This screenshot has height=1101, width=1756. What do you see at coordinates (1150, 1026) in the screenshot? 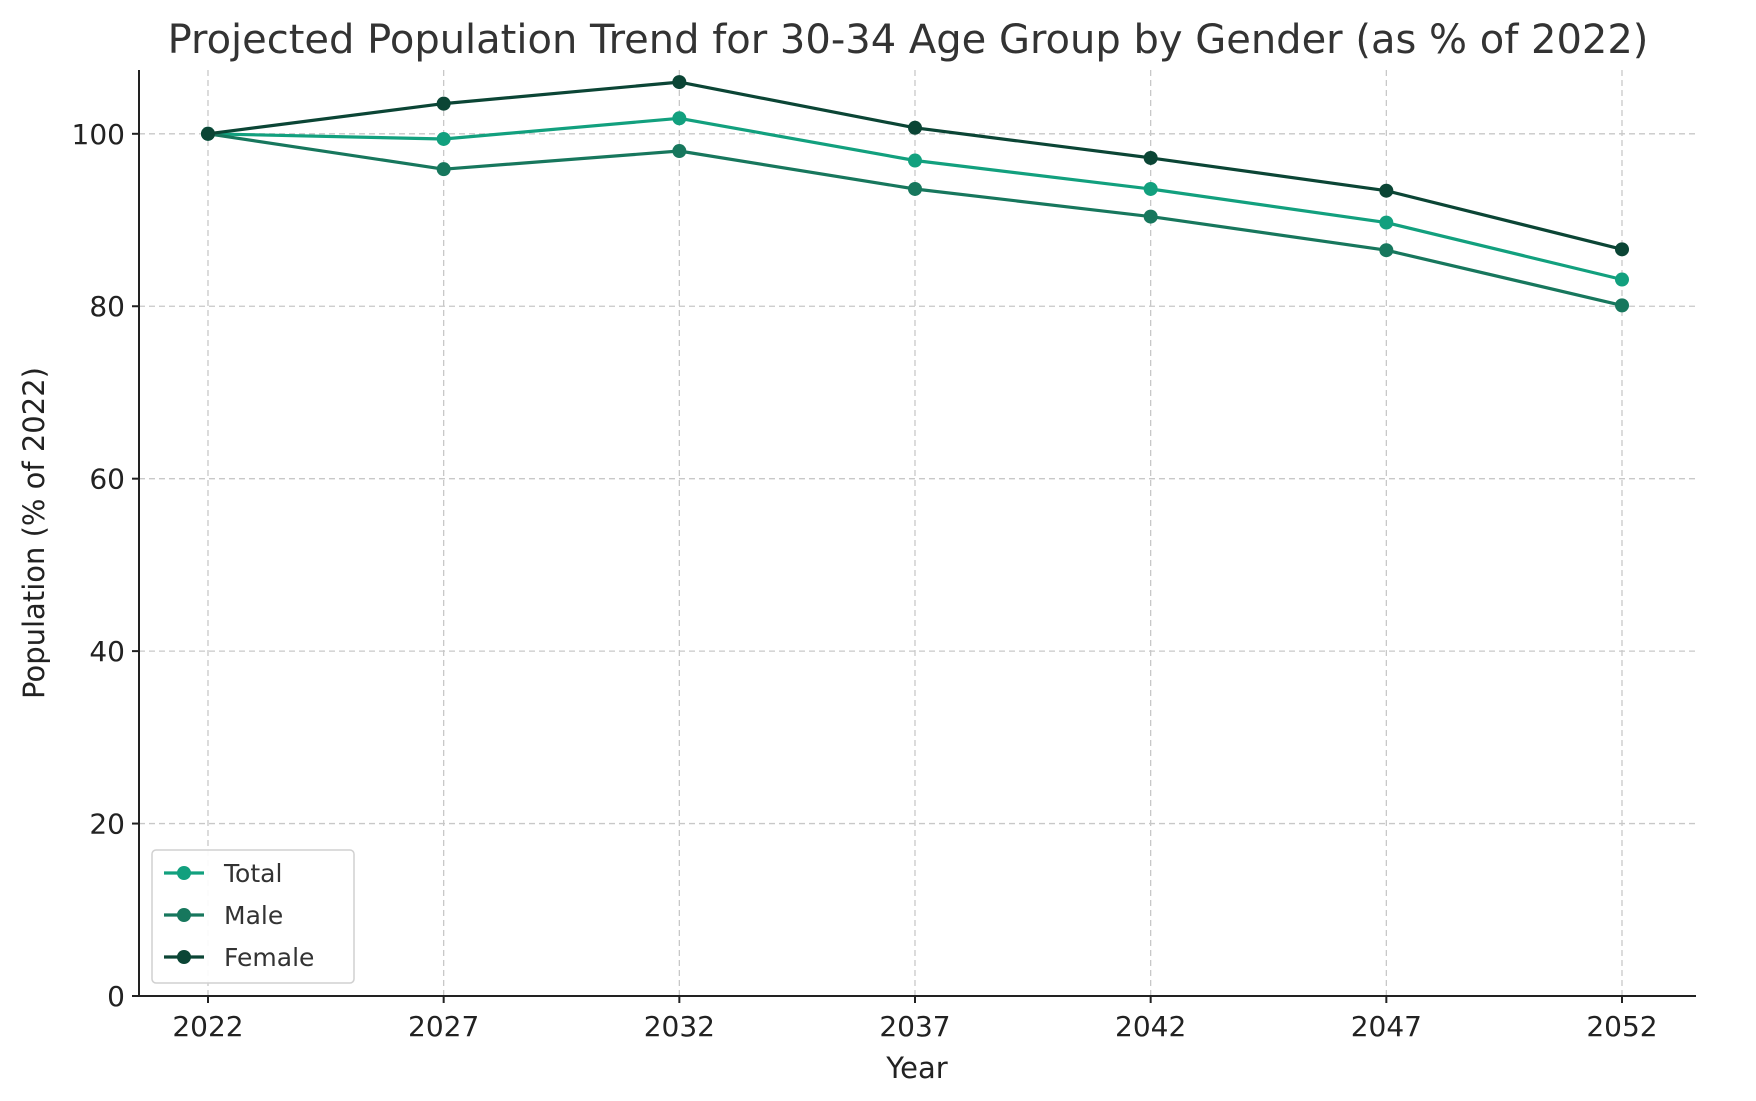
I see `x-tick-label: 2042` at bounding box center [1150, 1026].